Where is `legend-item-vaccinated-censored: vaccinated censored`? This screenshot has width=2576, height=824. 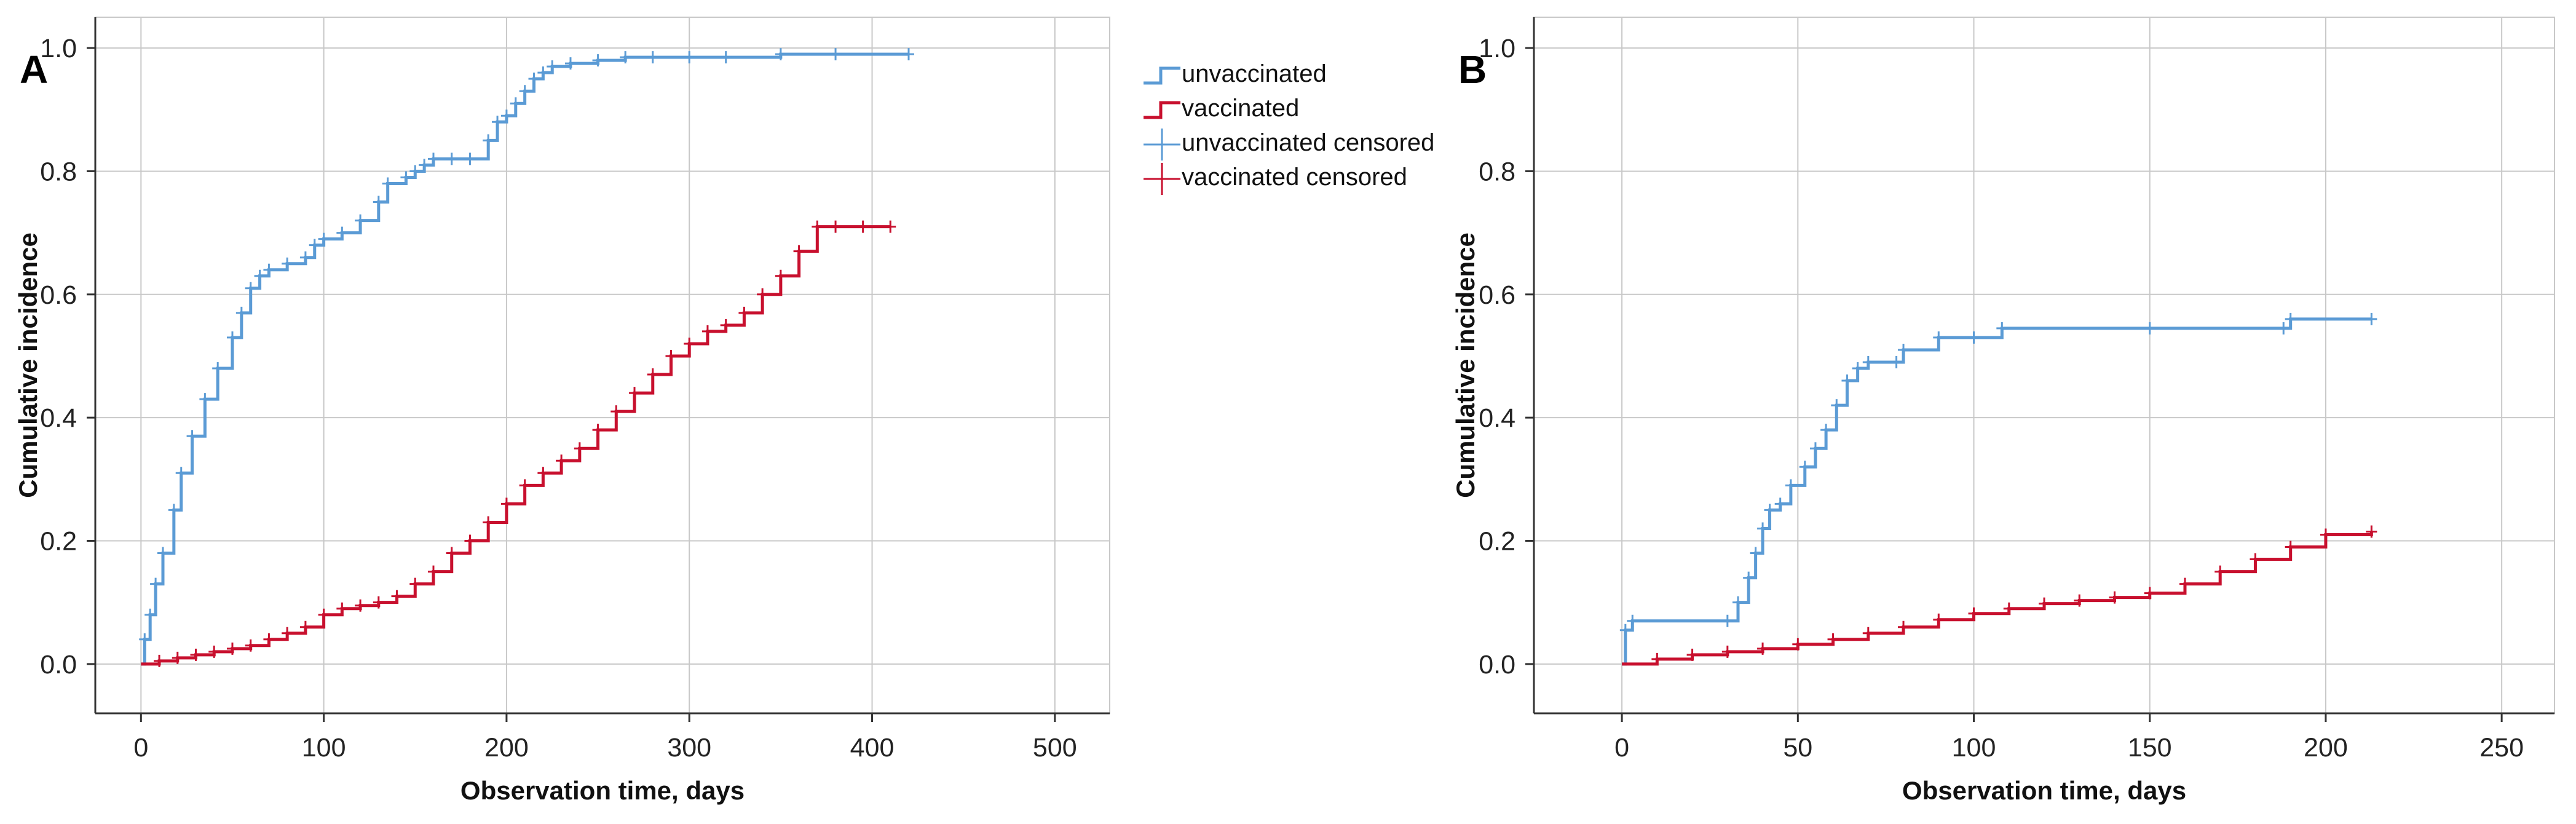
legend-item-vaccinated-censored: vaccinated censored is located at coordinates (1275, 179).